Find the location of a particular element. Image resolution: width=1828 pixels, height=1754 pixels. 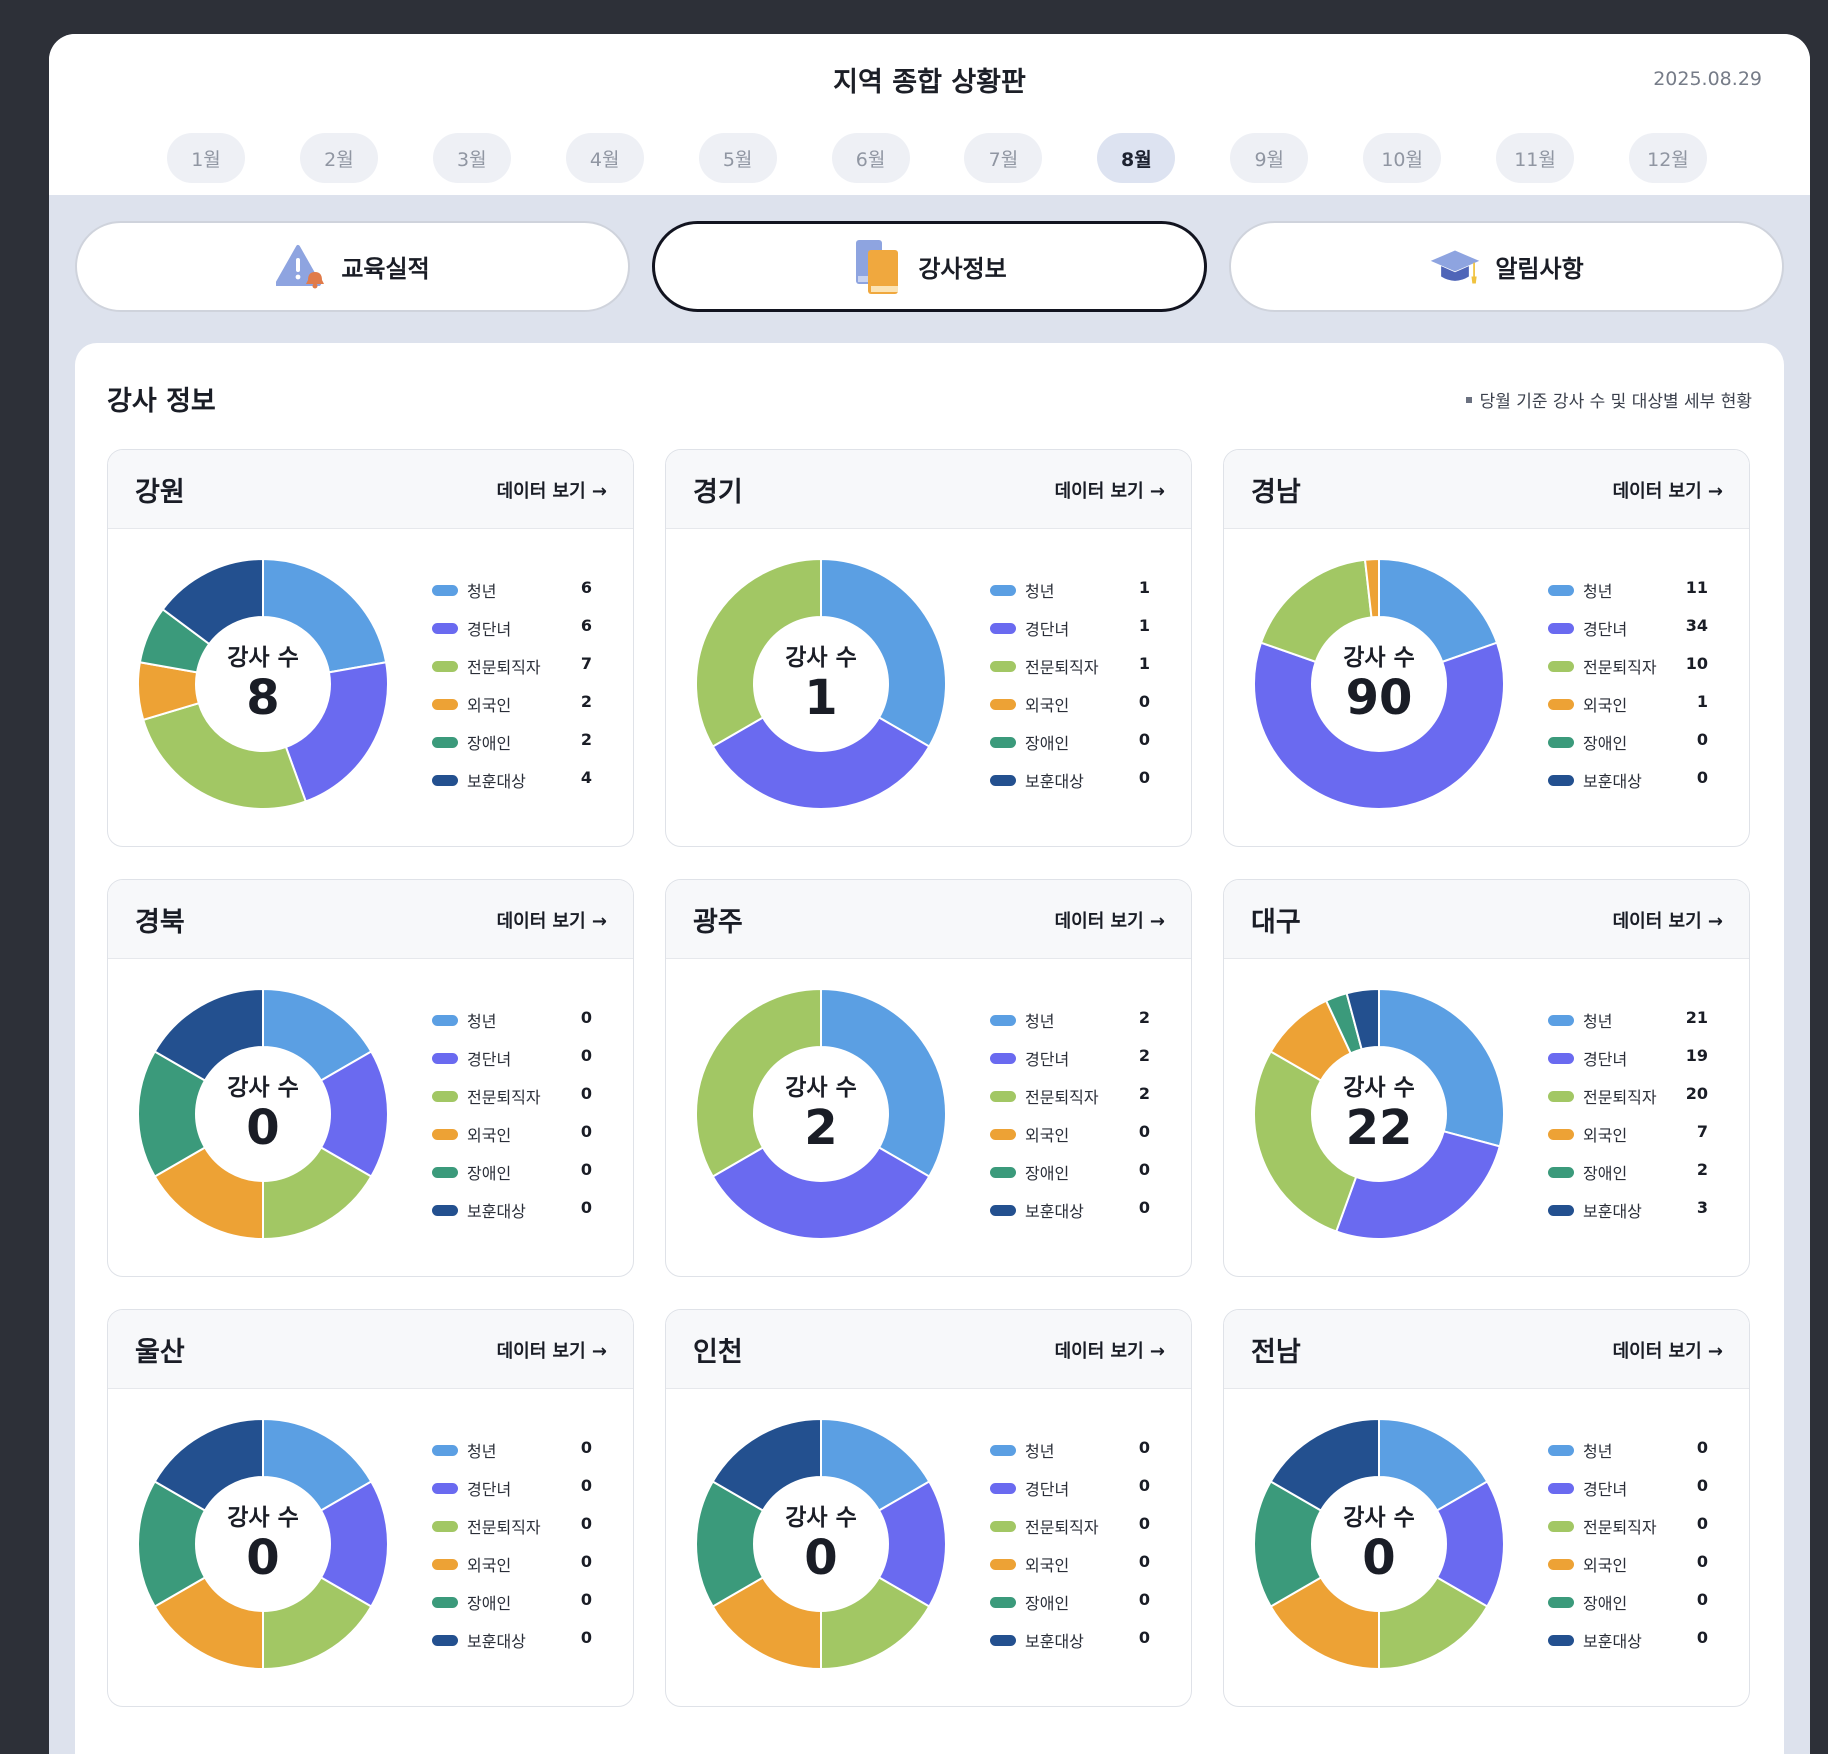

month-tab-4: 4월 is located at coordinates (604, 158).